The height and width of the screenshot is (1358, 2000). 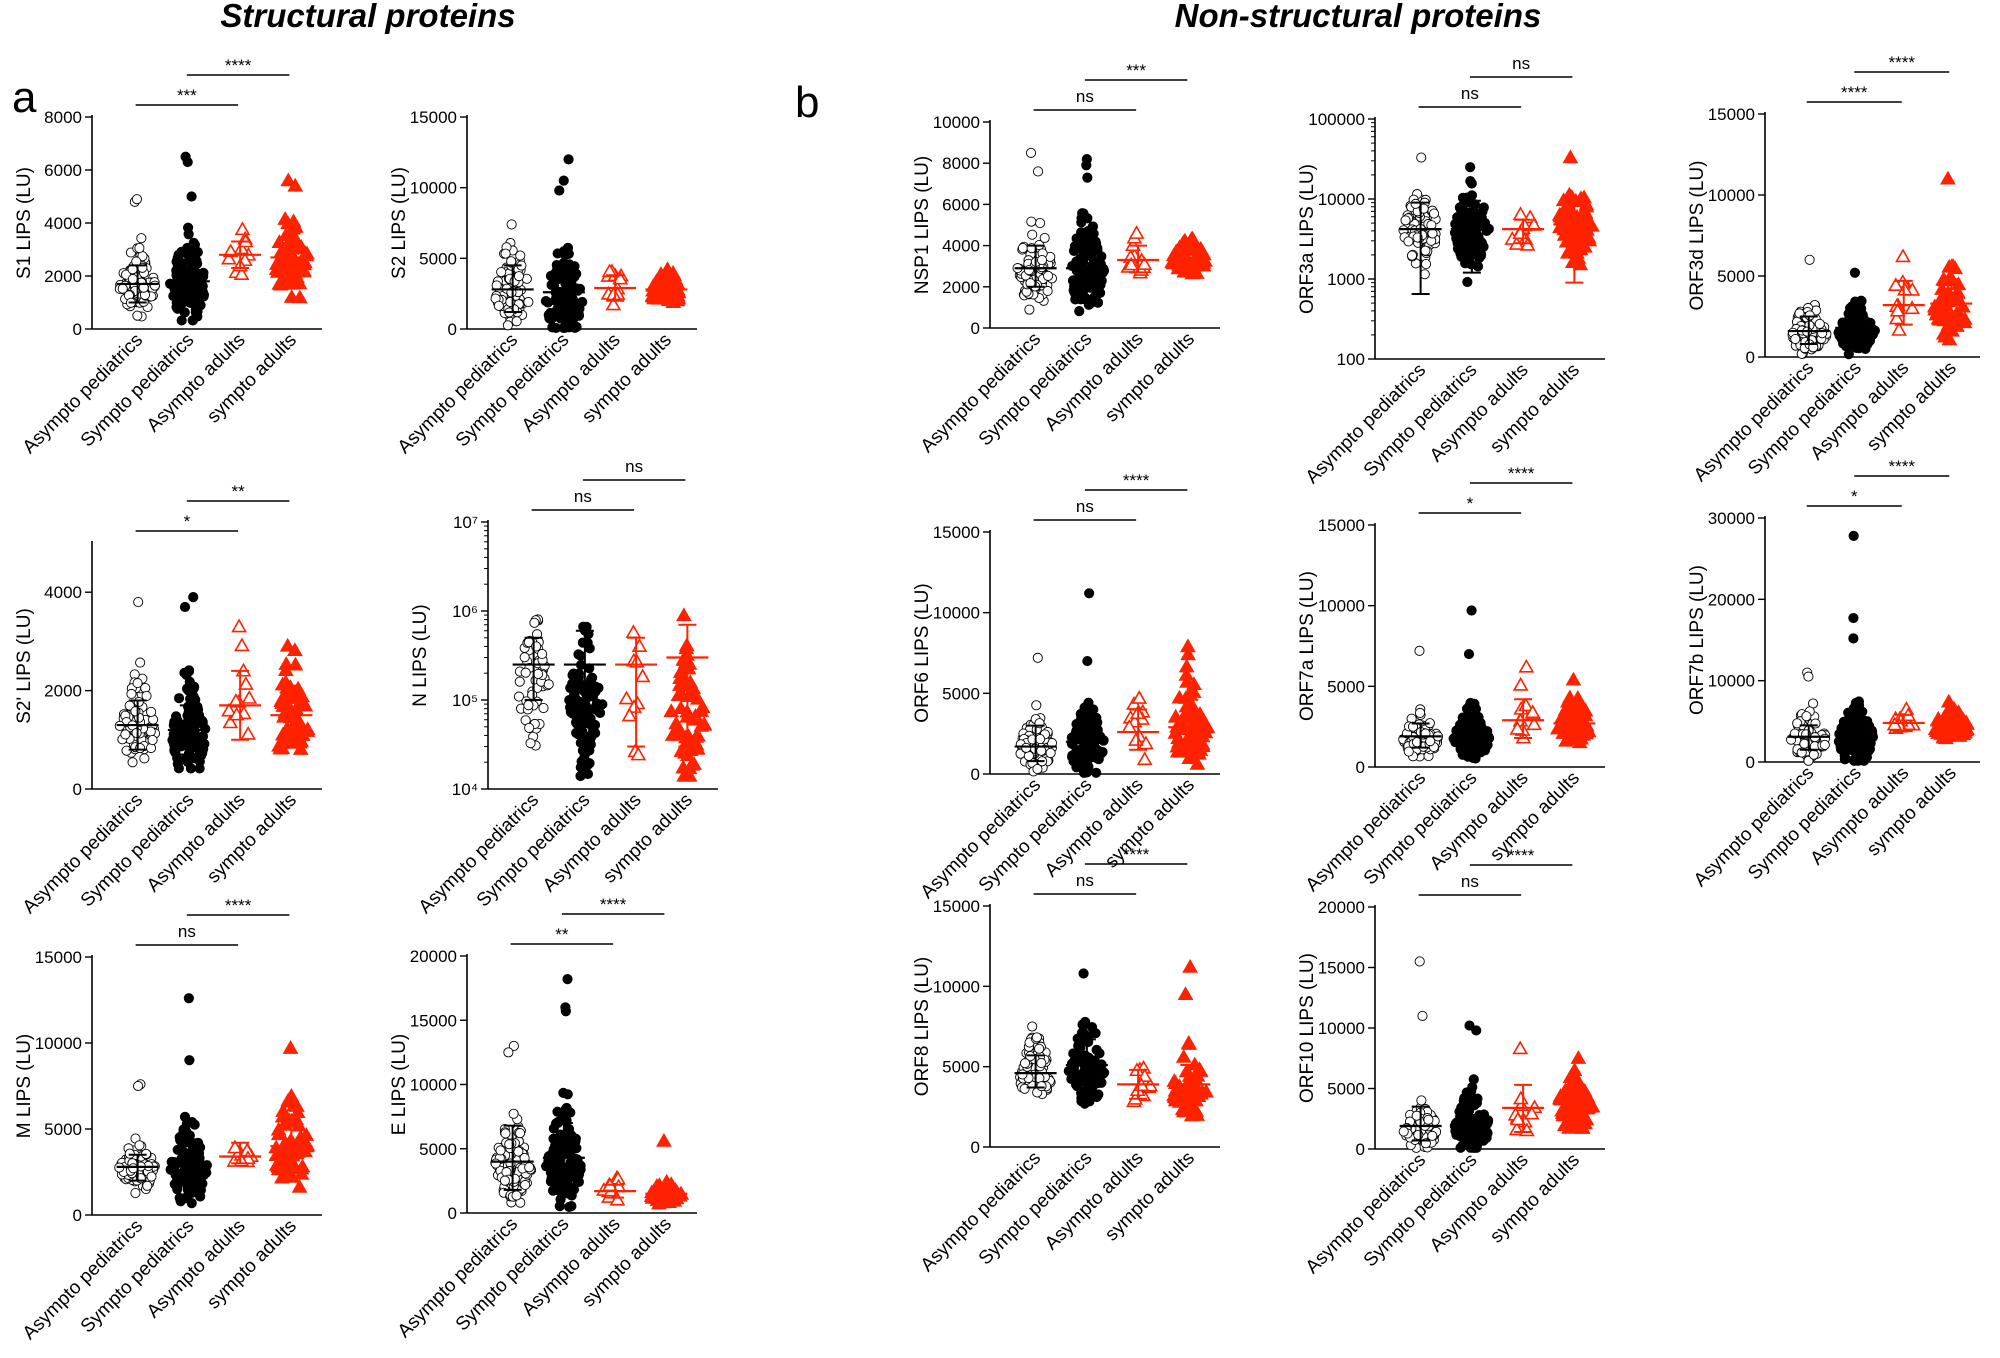 What do you see at coordinates (58, 957) in the screenshot?
I see `y-tick-label: 15000` at bounding box center [58, 957].